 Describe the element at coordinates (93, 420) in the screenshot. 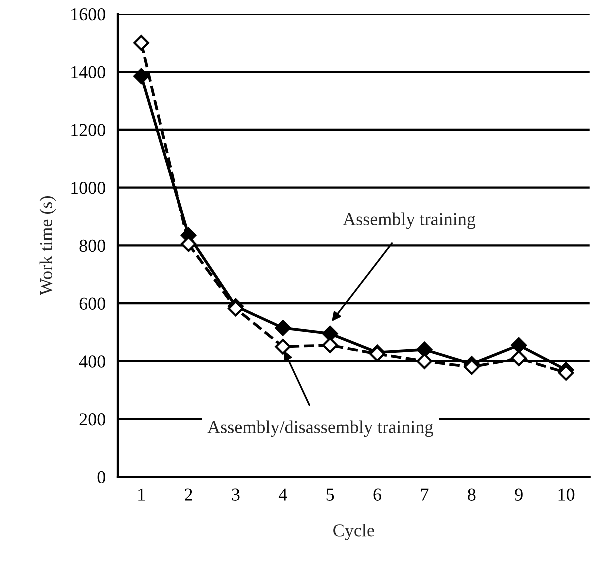

I see `y-tick-label: 200` at that location.